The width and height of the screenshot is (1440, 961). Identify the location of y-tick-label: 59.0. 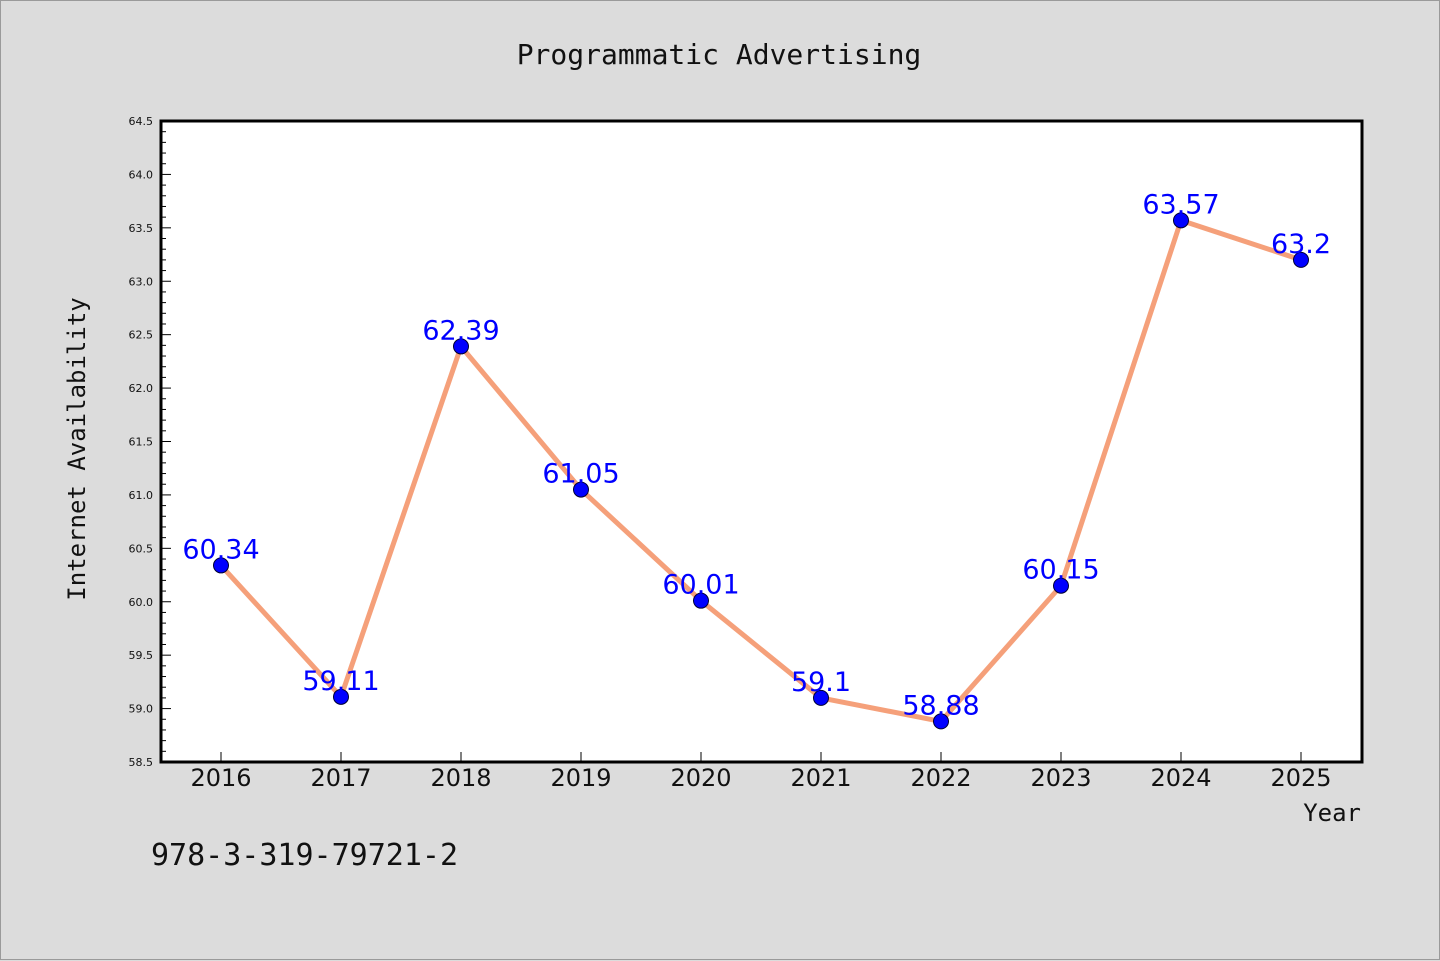
(141, 709).